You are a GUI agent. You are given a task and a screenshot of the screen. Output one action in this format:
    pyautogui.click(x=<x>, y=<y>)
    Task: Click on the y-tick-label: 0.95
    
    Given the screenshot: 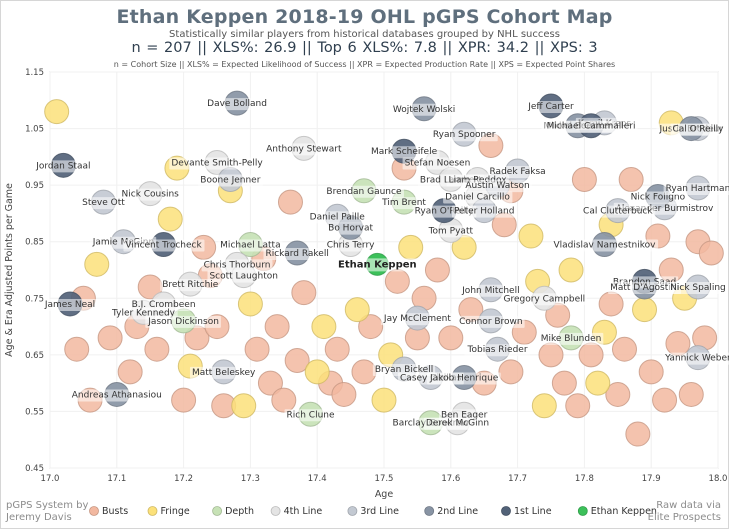 What is the action you would take?
    pyautogui.click(x=34, y=186)
    